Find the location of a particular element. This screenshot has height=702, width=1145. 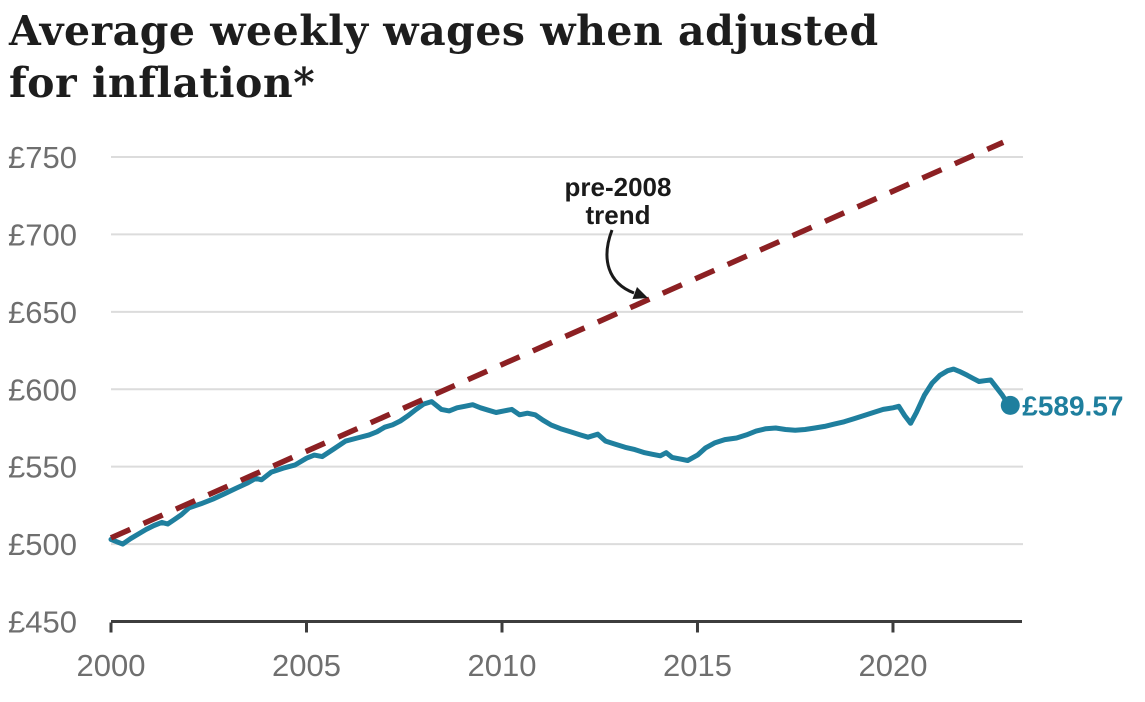

y-tick-label: £750 is located at coordinates (42, 157).